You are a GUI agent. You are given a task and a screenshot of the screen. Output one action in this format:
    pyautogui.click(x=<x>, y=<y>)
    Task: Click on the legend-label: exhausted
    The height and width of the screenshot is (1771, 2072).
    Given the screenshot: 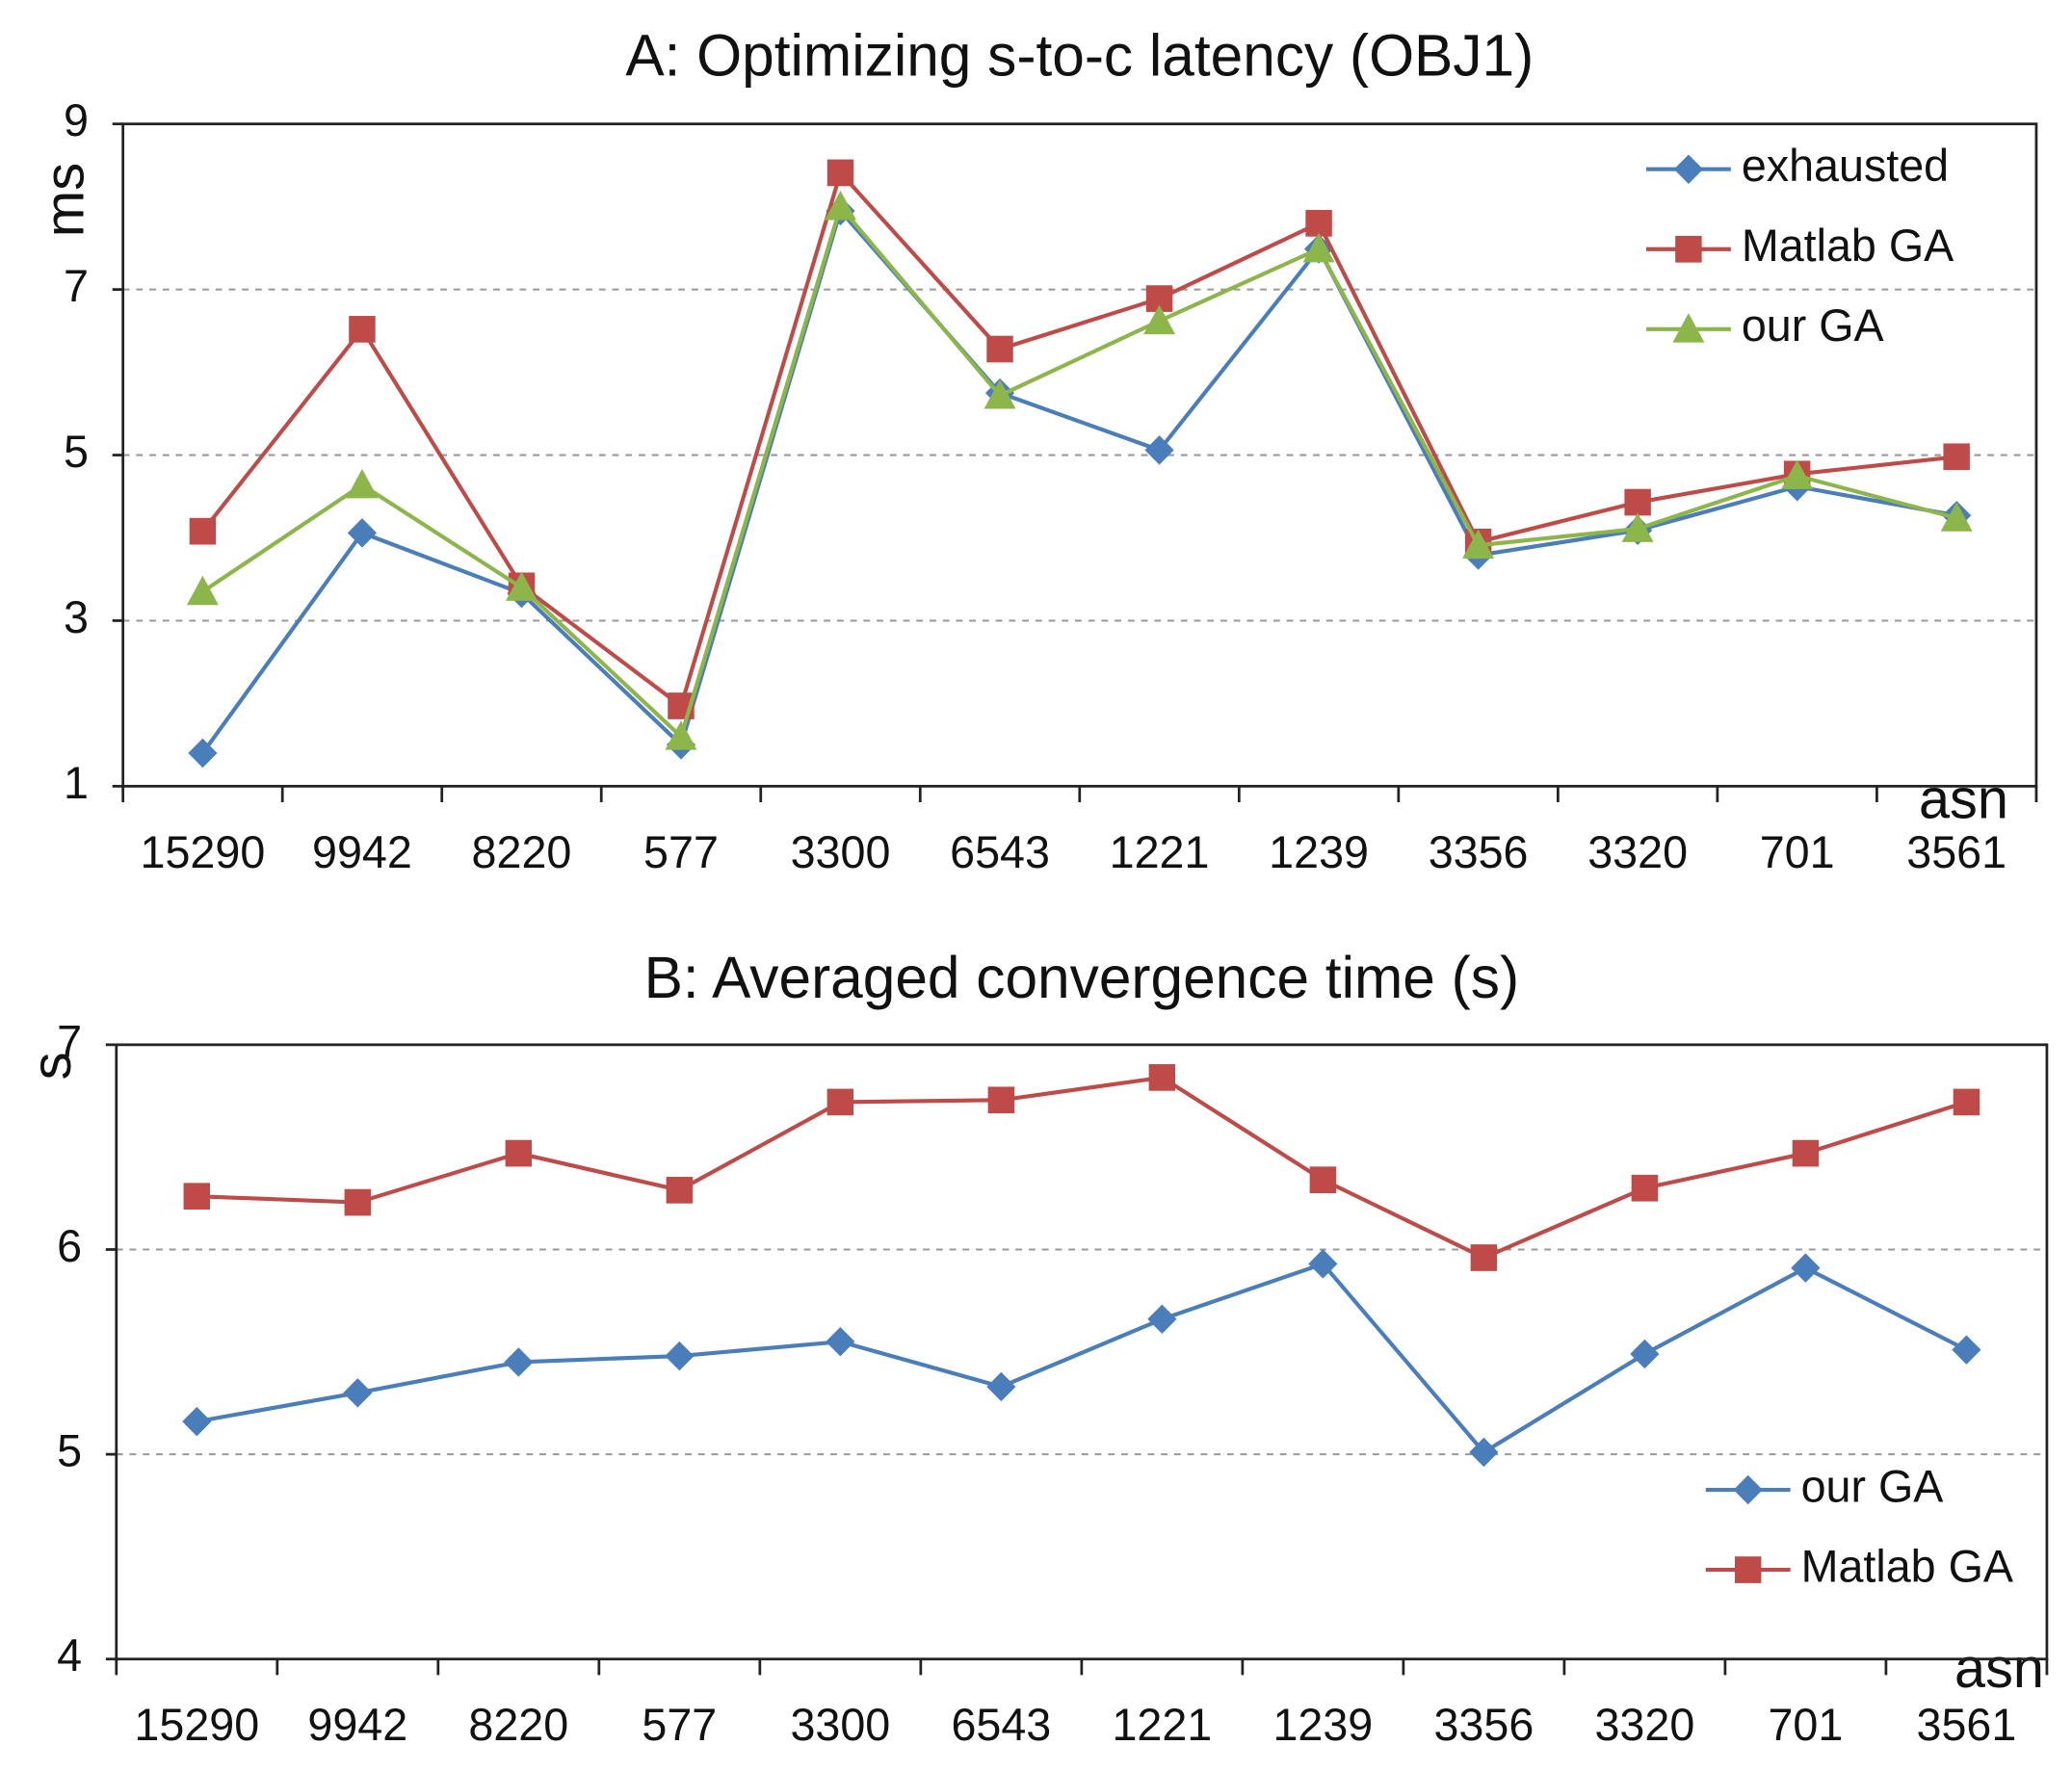 What is the action you would take?
    pyautogui.click(x=1846, y=166)
    